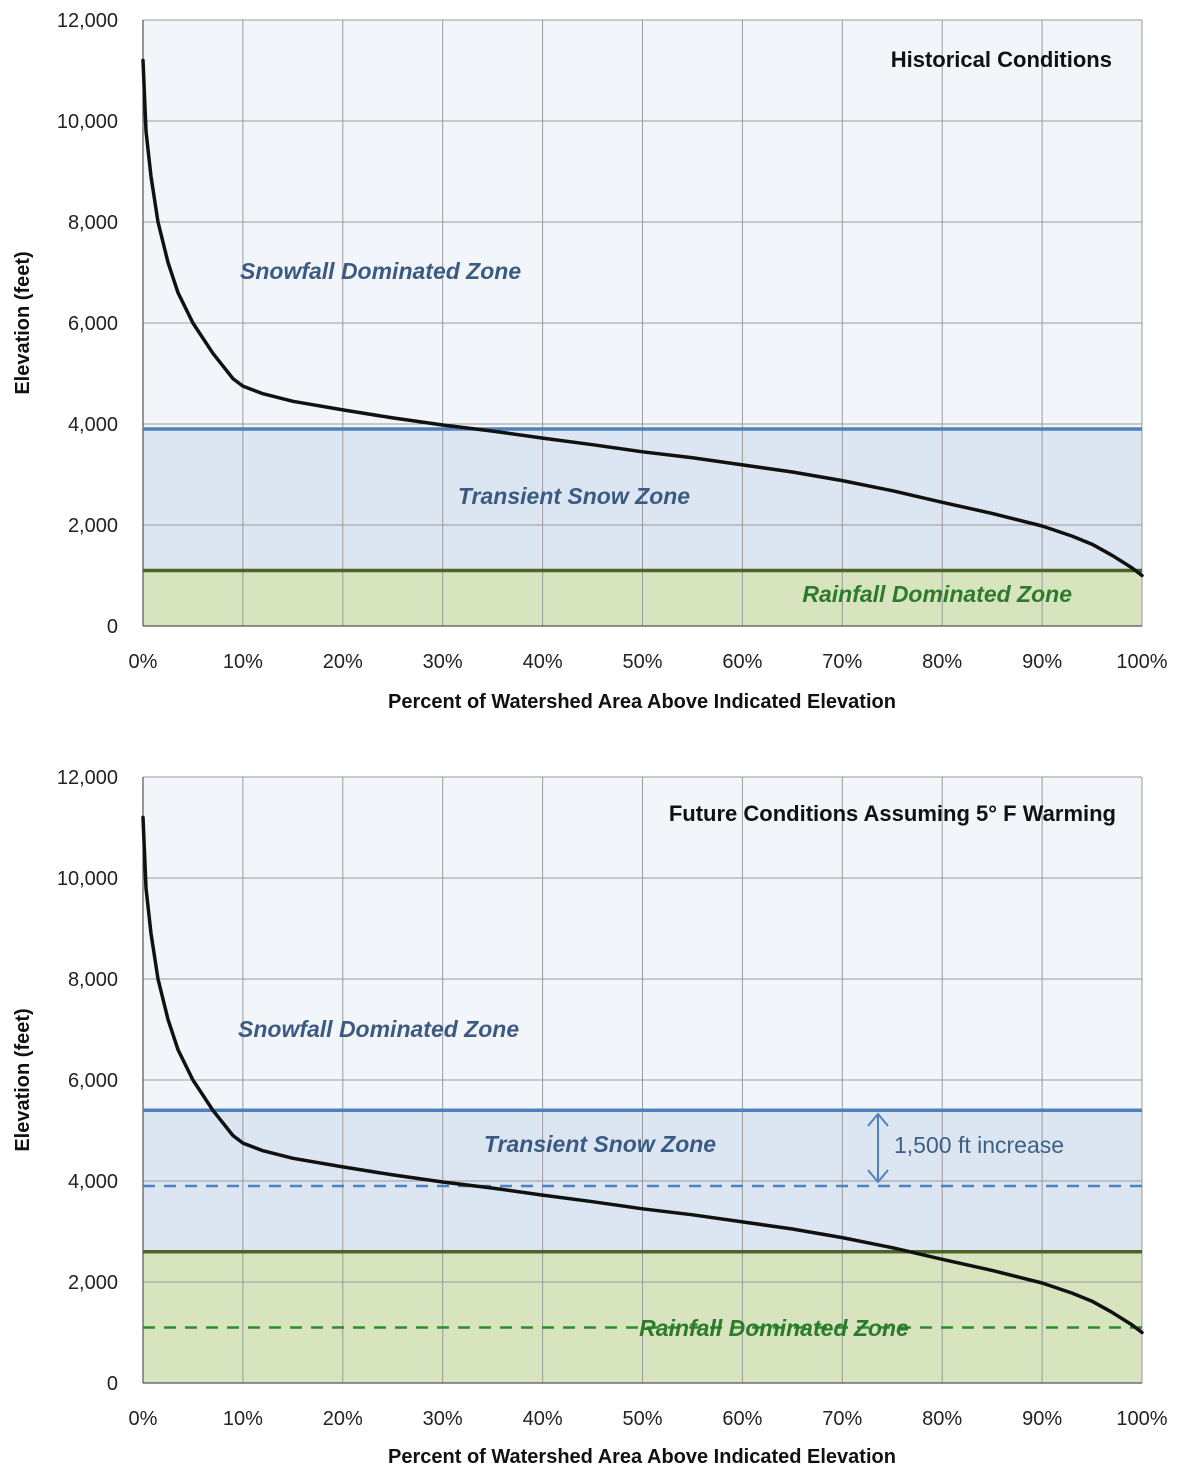 Image resolution: width=1178 pixels, height=1469 pixels. What do you see at coordinates (979, 1145) in the screenshot?
I see `increase-annotation: 1,500 ft increase` at bounding box center [979, 1145].